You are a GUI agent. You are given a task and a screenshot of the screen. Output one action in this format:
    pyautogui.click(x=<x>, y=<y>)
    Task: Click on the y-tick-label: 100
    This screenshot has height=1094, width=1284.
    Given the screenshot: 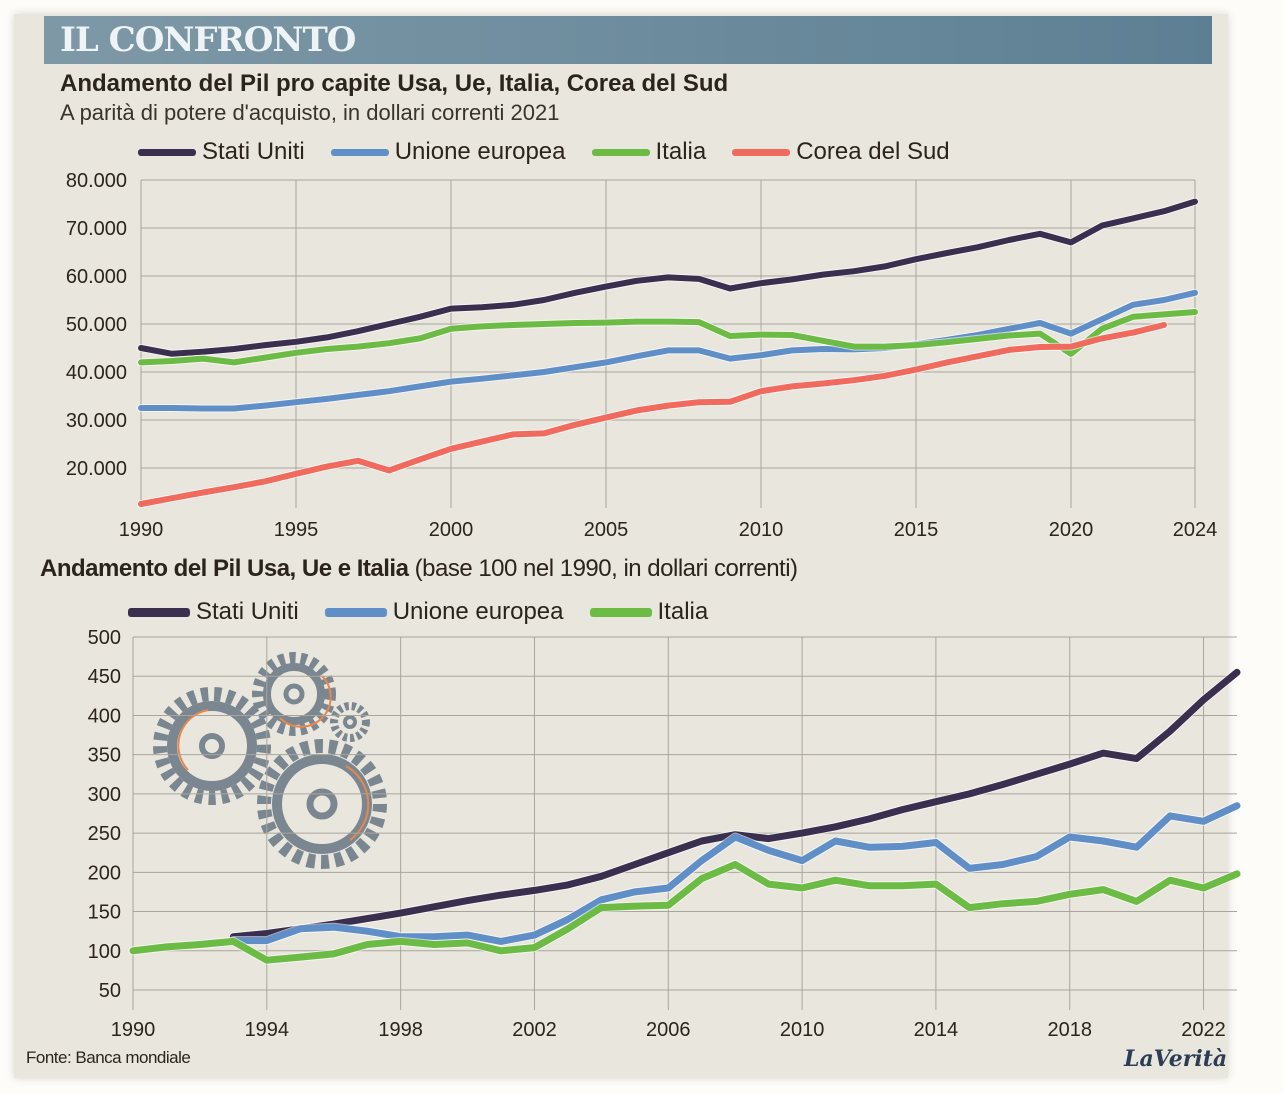 What is the action you would take?
    pyautogui.click(x=104, y=952)
    